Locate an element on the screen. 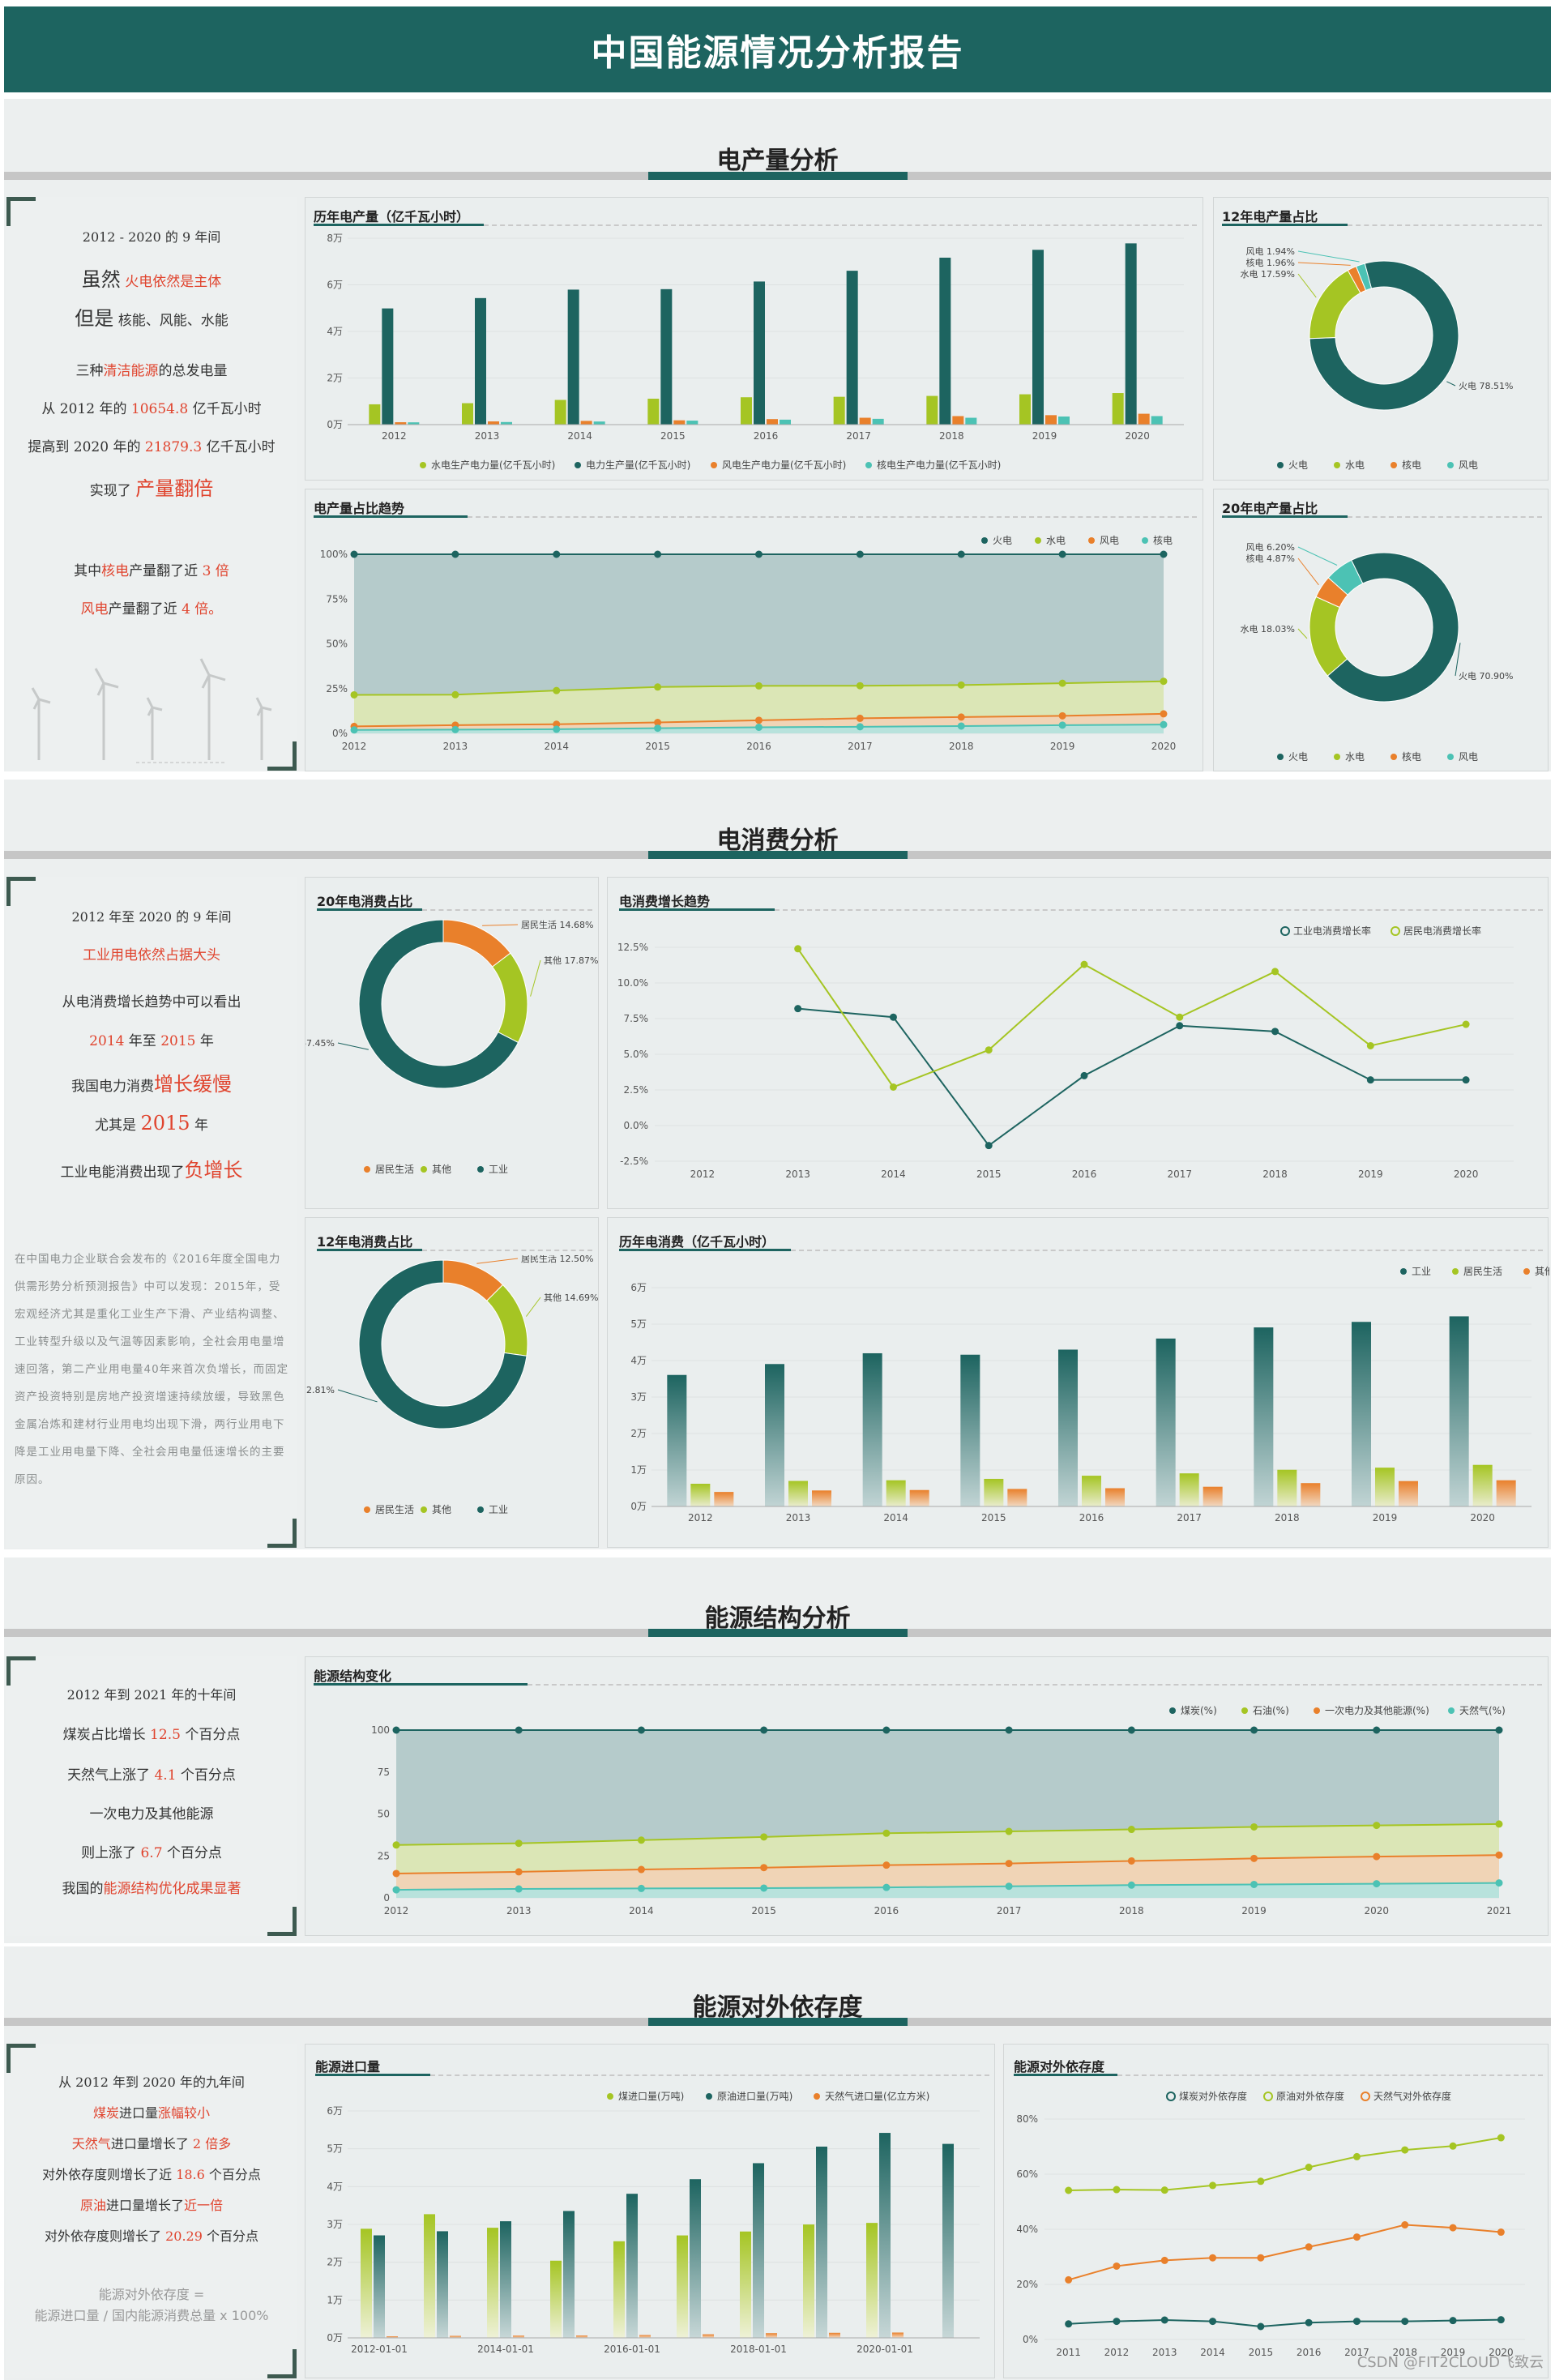 This screenshot has height=2380, width=1555. y-tick-label: 80% is located at coordinates (1027, 2119).